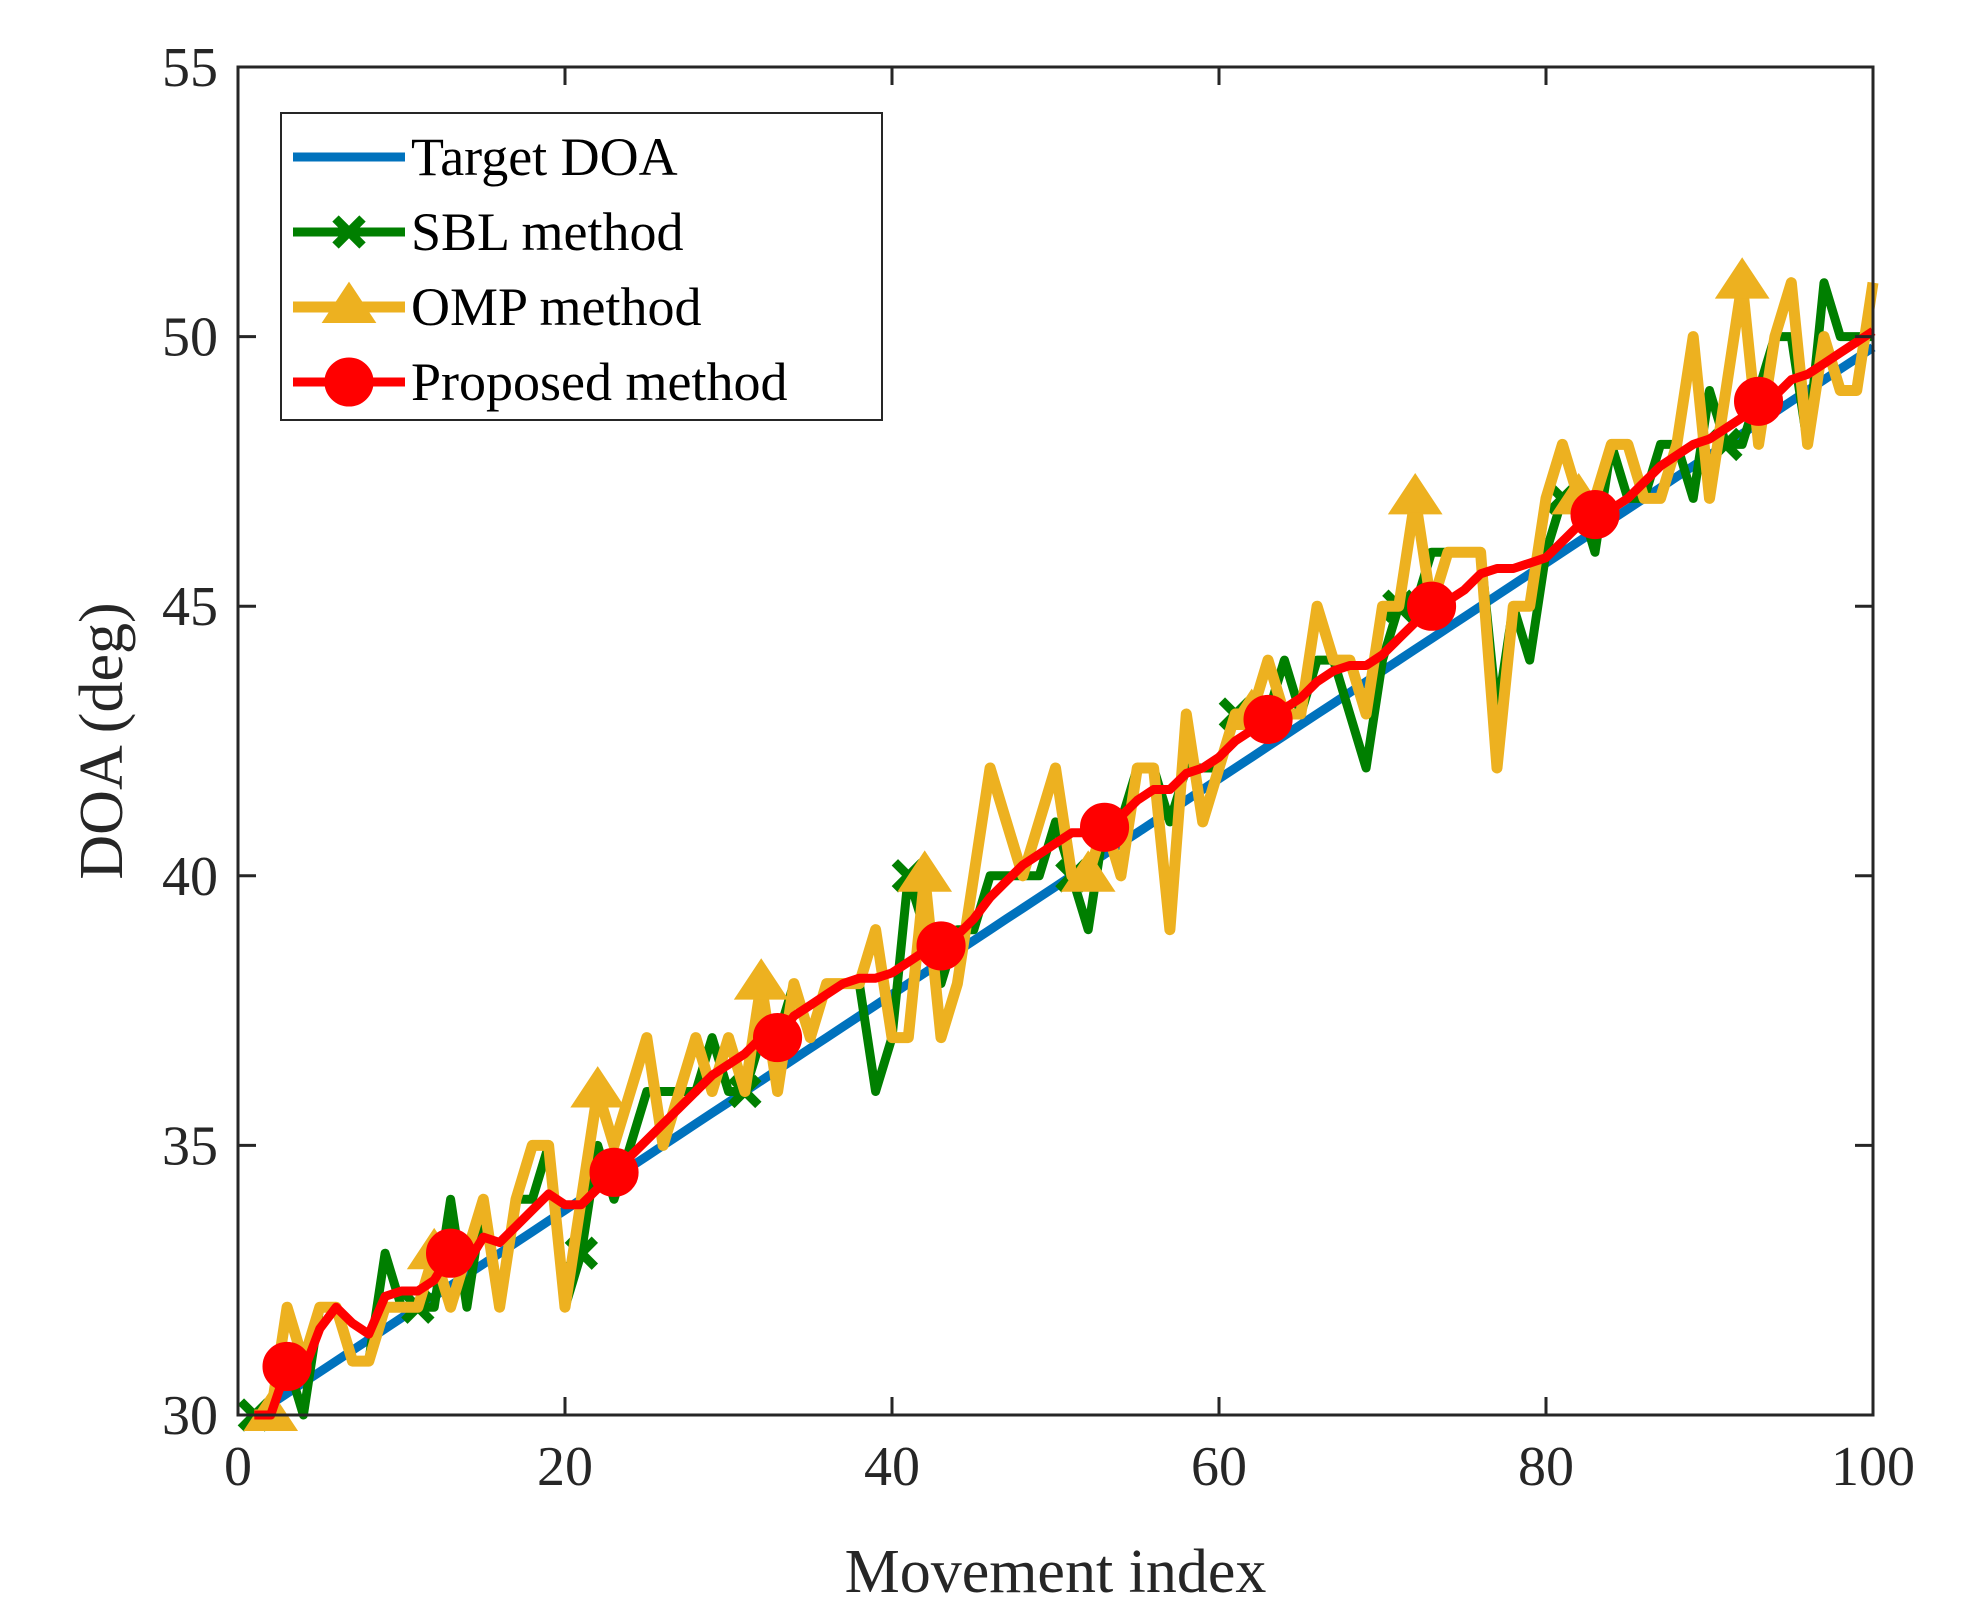 The width and height of the screenshot is (1961, 1622). Describe the element at coordinates (892, 1467) in the screenshot. I see `x-tick-label: 40` at that location.